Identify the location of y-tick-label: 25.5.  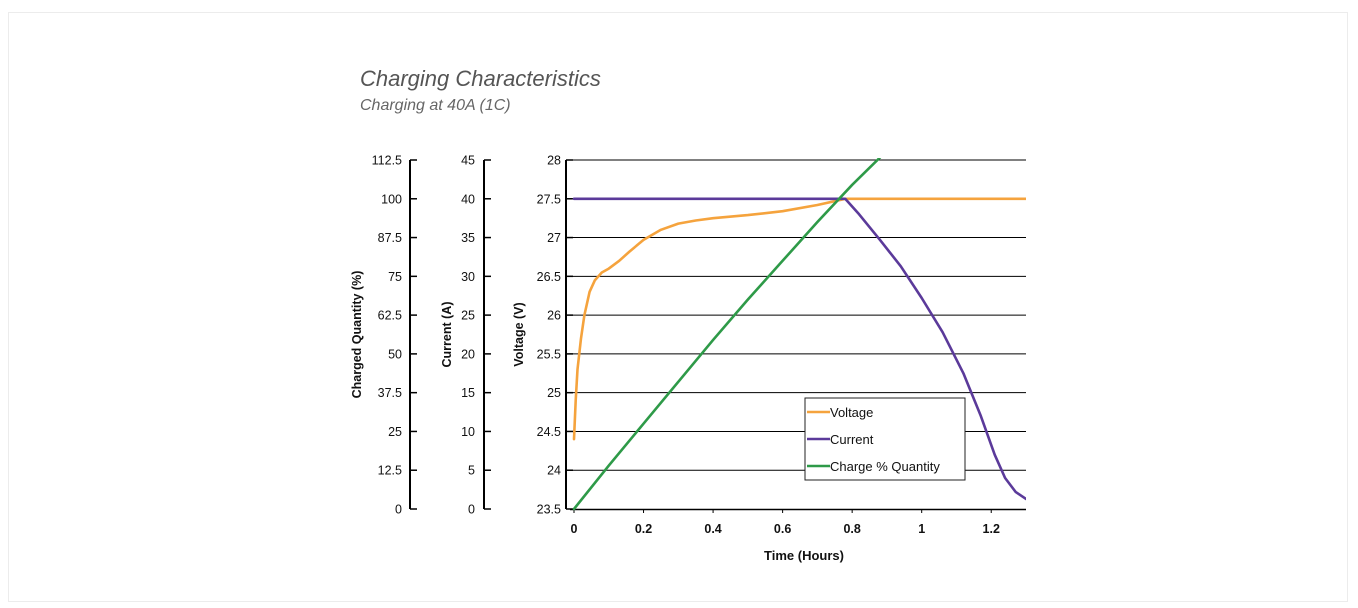
(549, 354).